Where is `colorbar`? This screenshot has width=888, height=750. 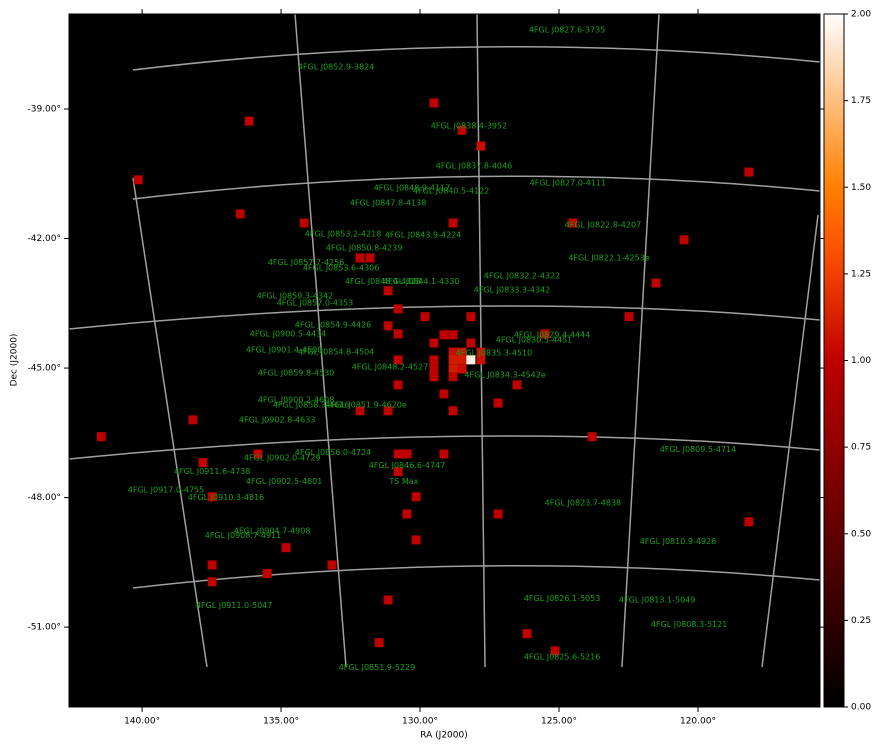 colorbar is located at coordinates (834, 360).